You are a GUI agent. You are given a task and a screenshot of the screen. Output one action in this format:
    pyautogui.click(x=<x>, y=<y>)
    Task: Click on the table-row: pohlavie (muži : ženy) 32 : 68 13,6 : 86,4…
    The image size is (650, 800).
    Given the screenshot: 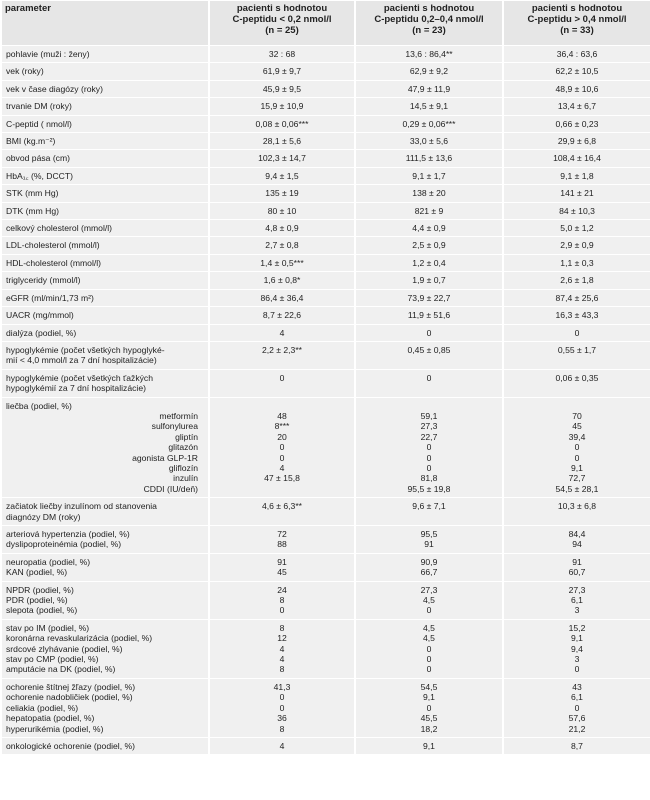 What is the action you would take?
    pyautogui.click(x=326, y=54)
    